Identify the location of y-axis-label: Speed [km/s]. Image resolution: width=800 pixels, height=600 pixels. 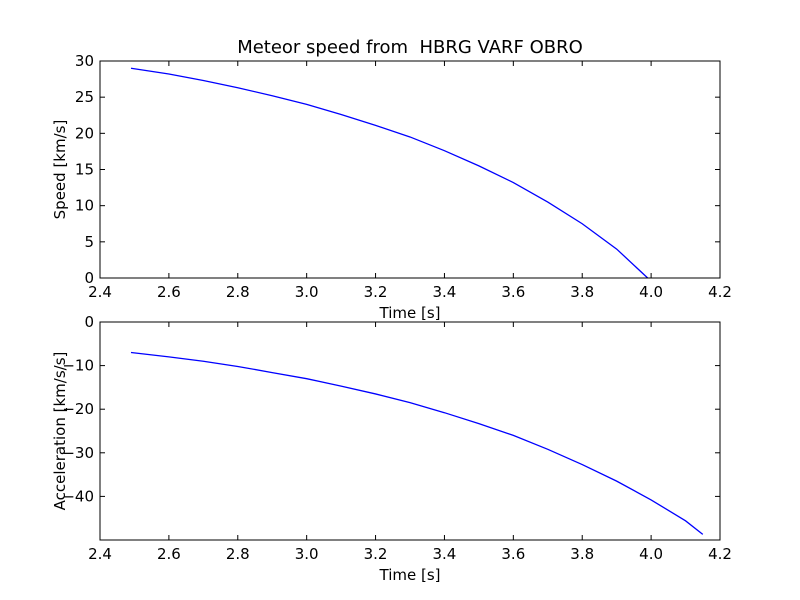
(60, 170).